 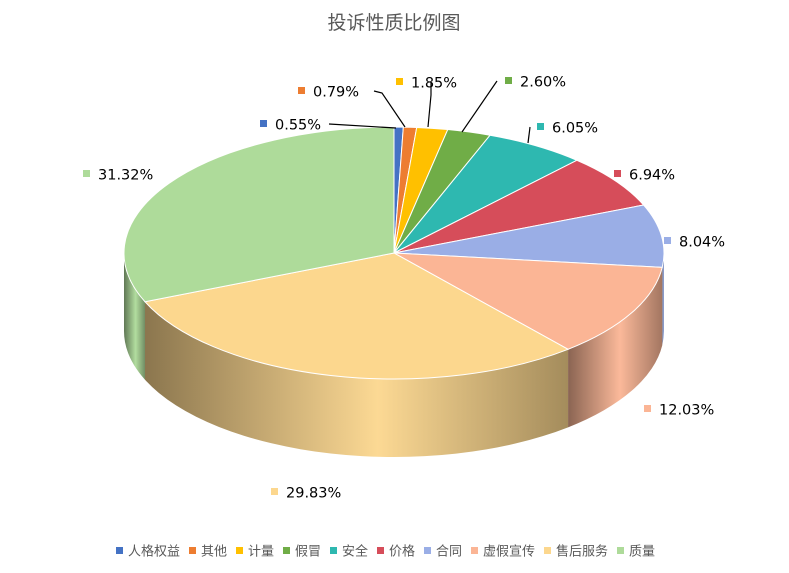 I want to click on legend-item: 合同, so click(x=443, y=552).